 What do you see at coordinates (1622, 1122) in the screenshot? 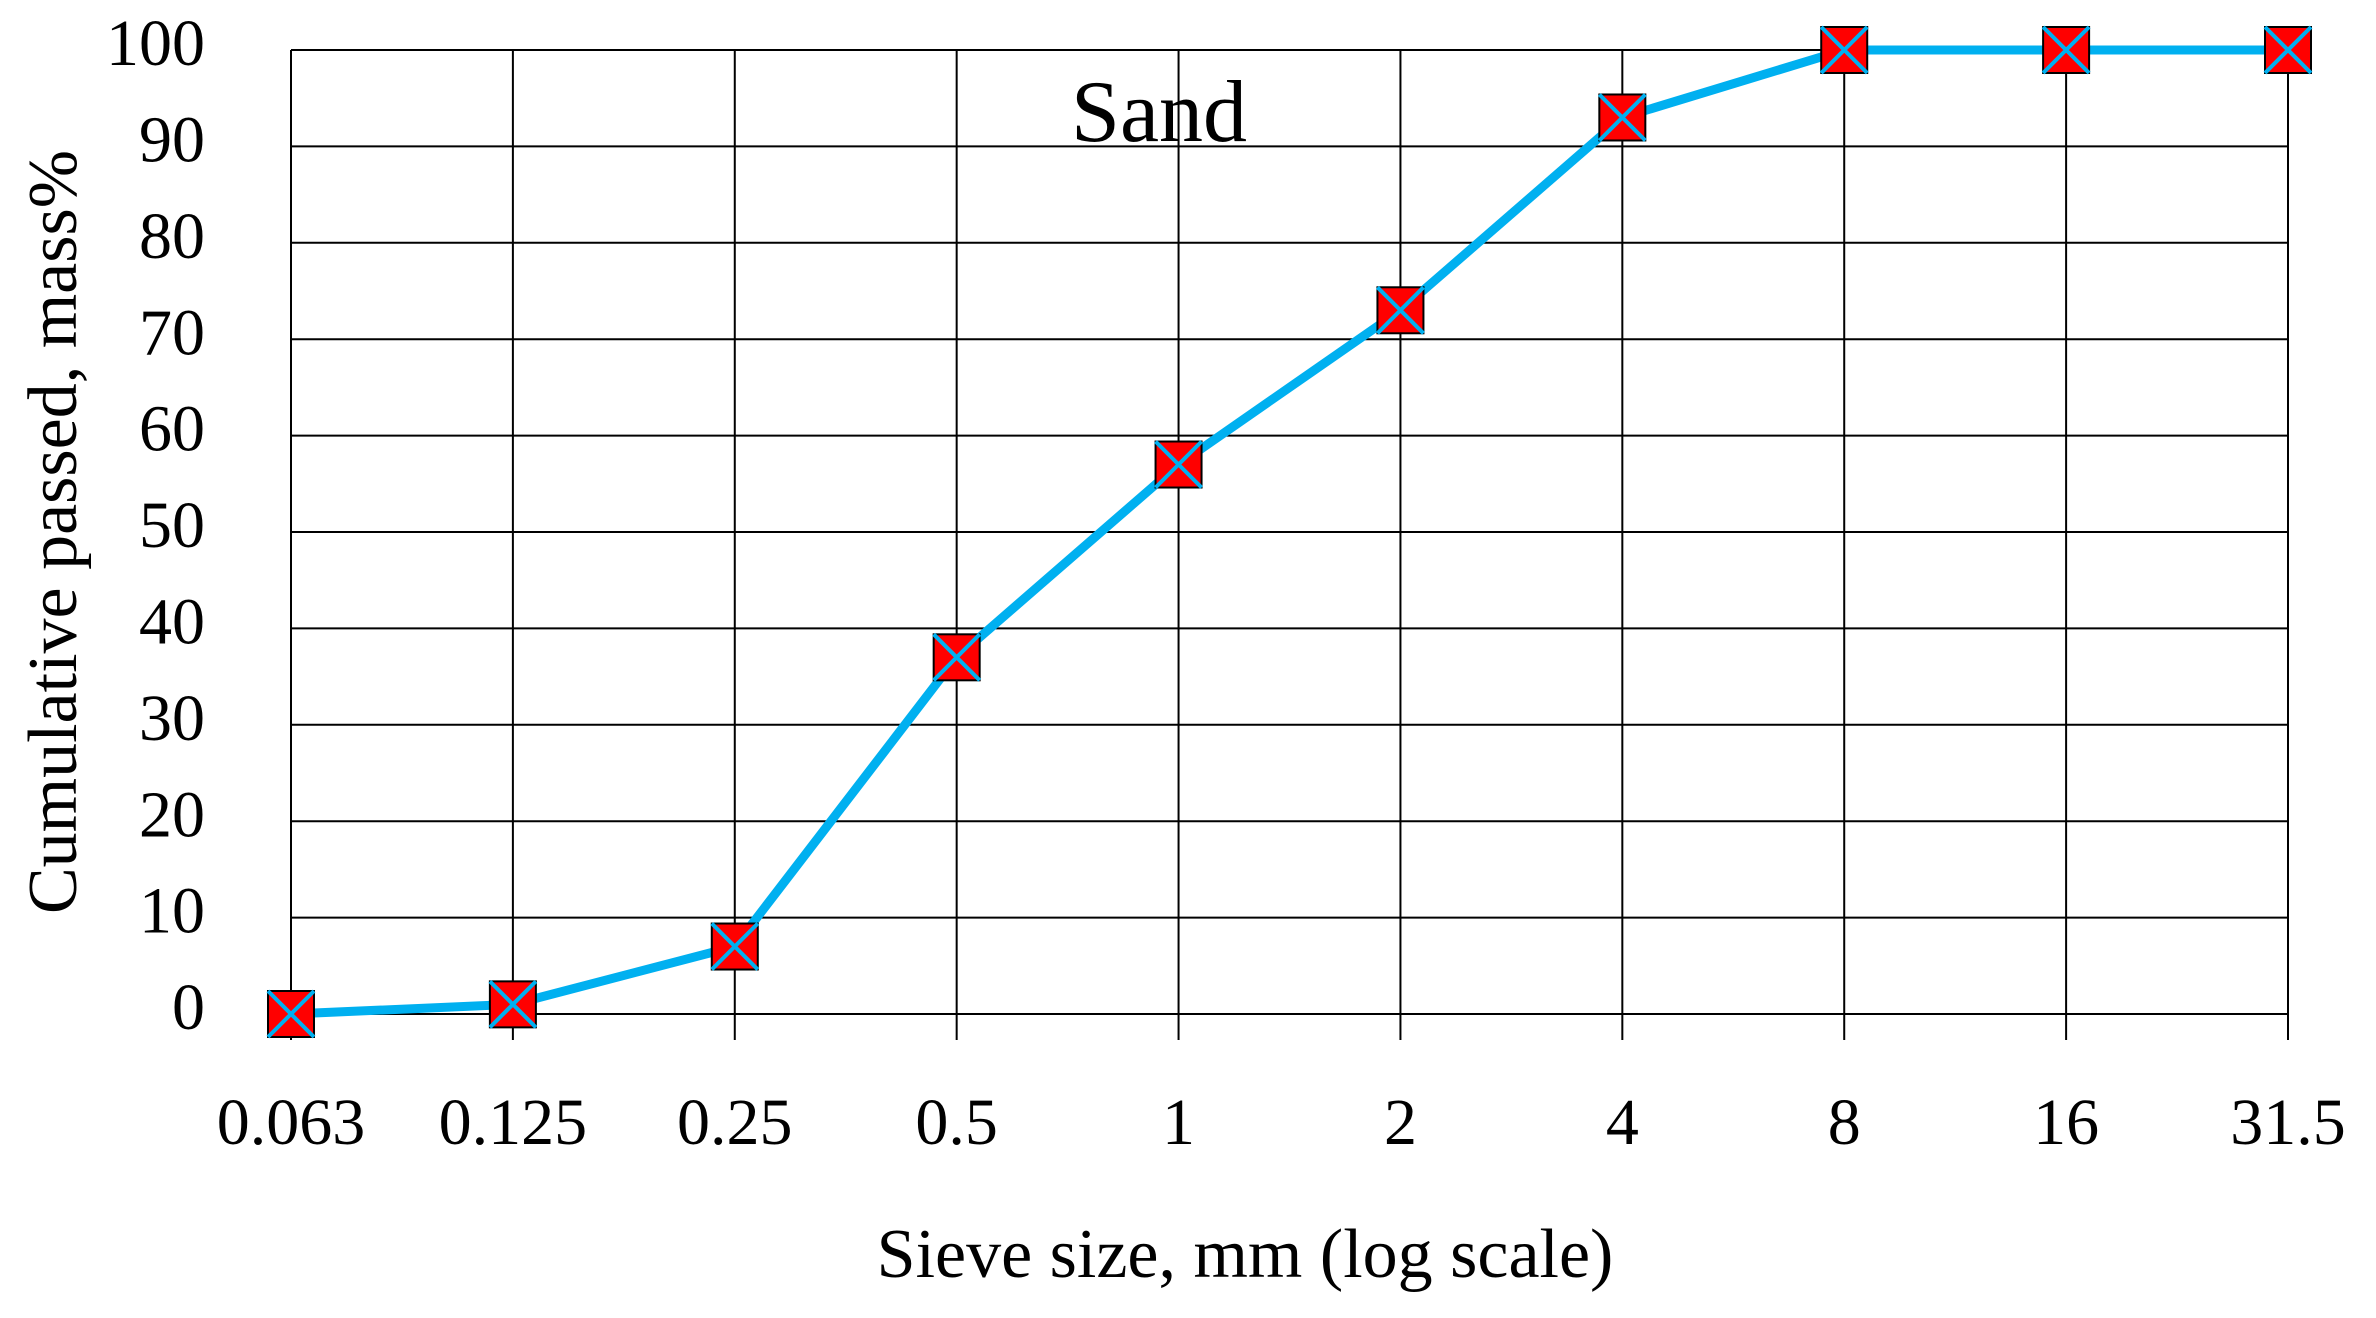
I see `x-tick-label: 4` at bounding box center [1622, 1122].